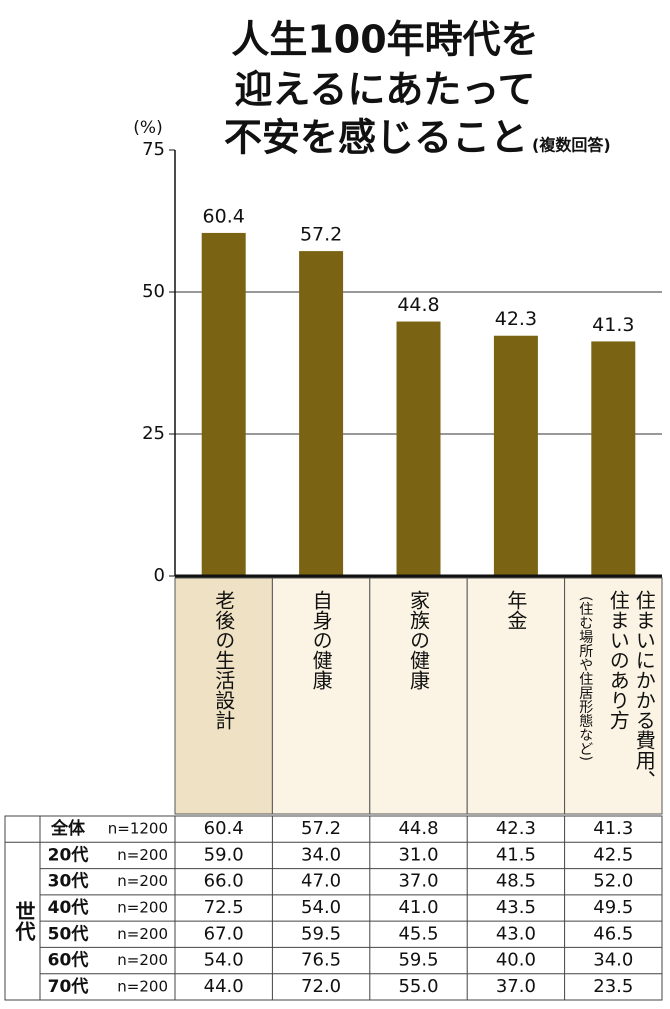  Describe the element at coordinates (68, 881) in the screenshot. I see `row-label: 30代` at that location.